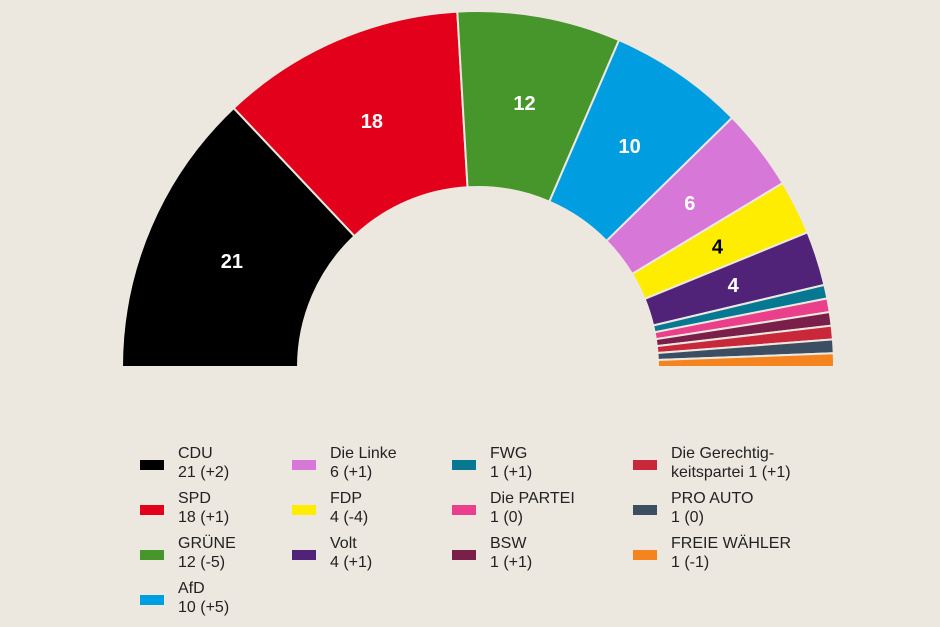  What do you see at coordinates (731, 463) in the screenshot?
I see `legend-label: Die Gerechtig- keitspartei 1 (+1)` at bounding box center [731, 463].